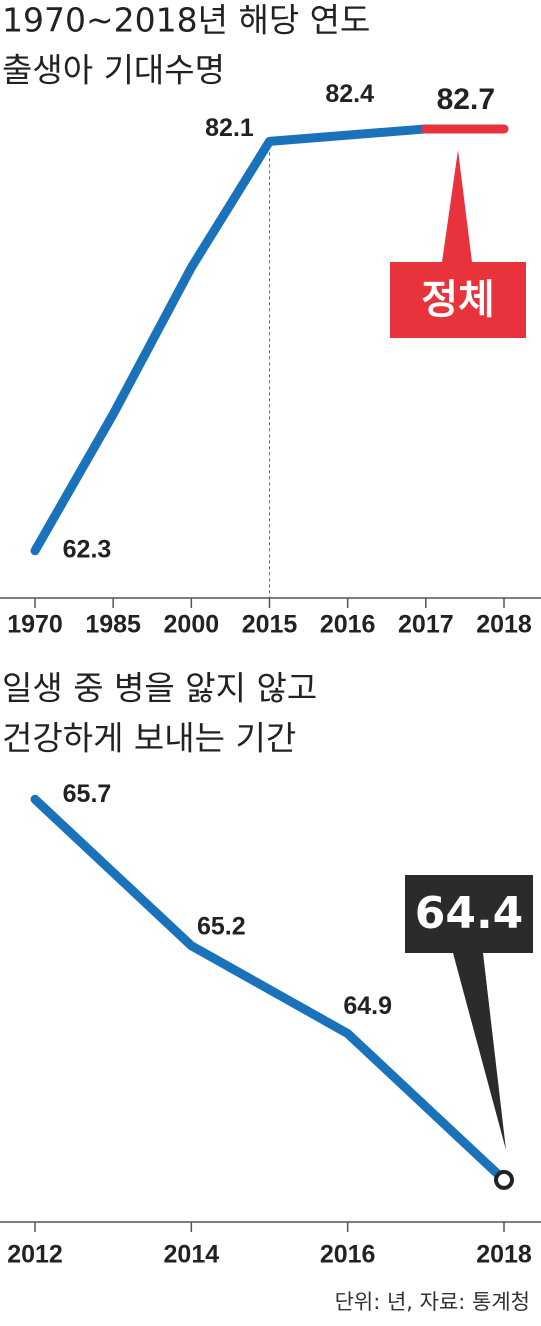 The width and height of the screenshot is (541, 1326). What do you see at coordinates (466, 99) in the screenshot?
I see `data-label: 82.7` at bounding box center [466, 99].